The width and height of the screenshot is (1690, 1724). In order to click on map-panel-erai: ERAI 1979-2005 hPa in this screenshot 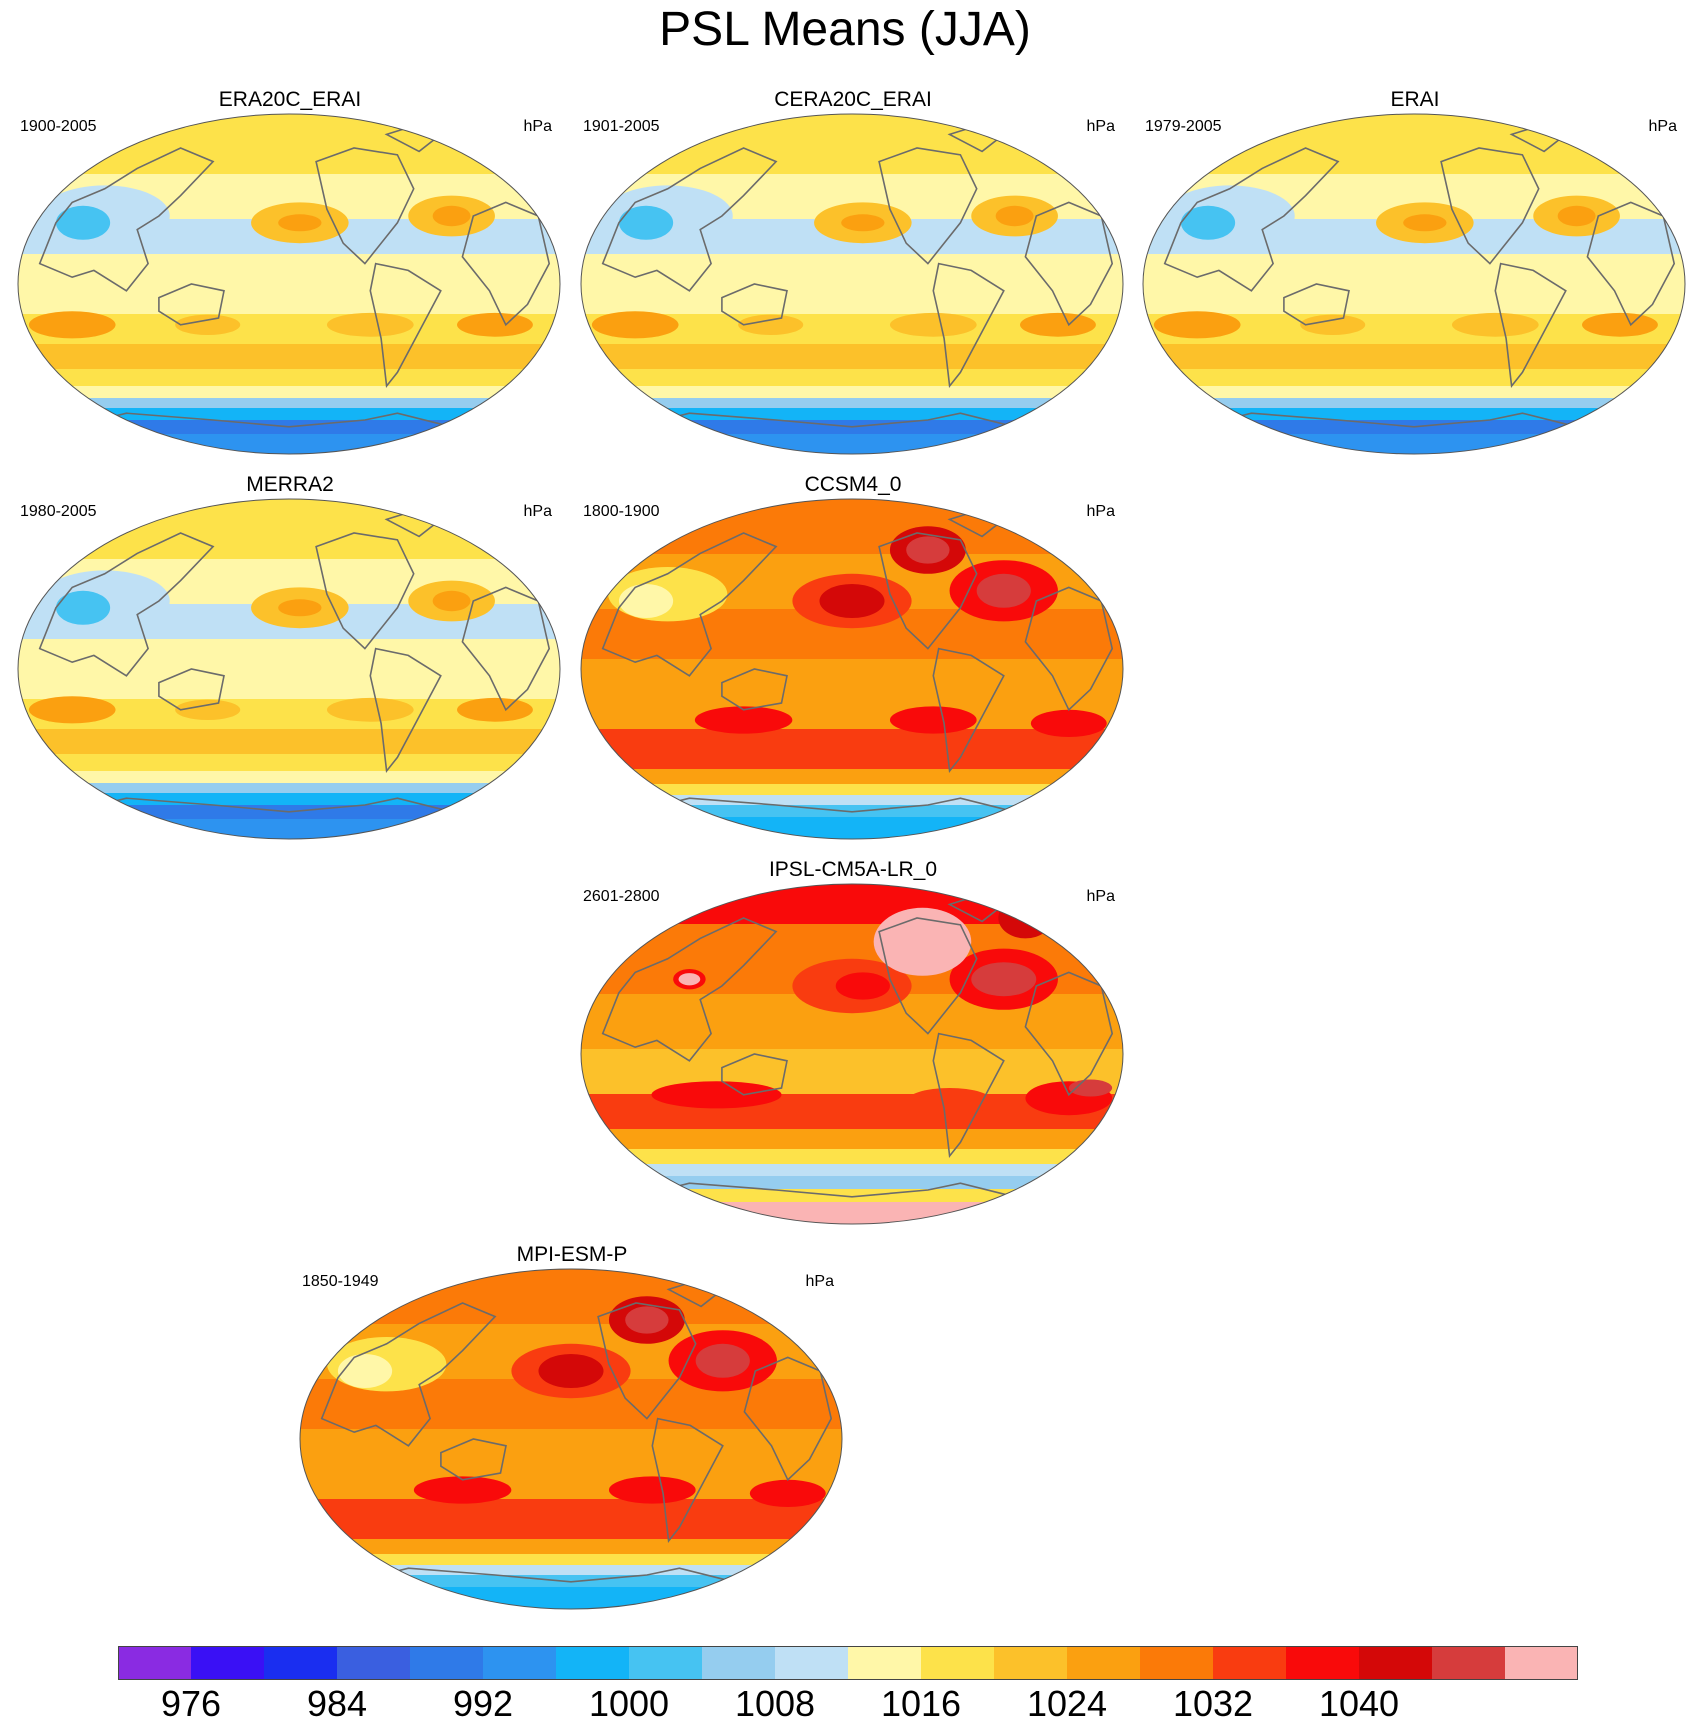, I will do `click(1412, 278)`.